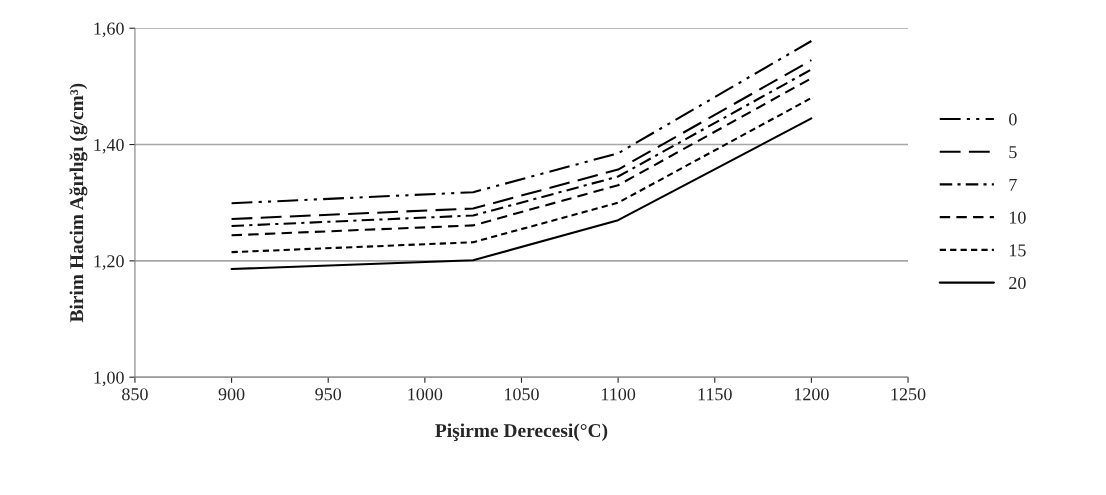 The width and height of the screenshot is (1106, 495). I want to click on legend-label: 5, so click(1013, 152).